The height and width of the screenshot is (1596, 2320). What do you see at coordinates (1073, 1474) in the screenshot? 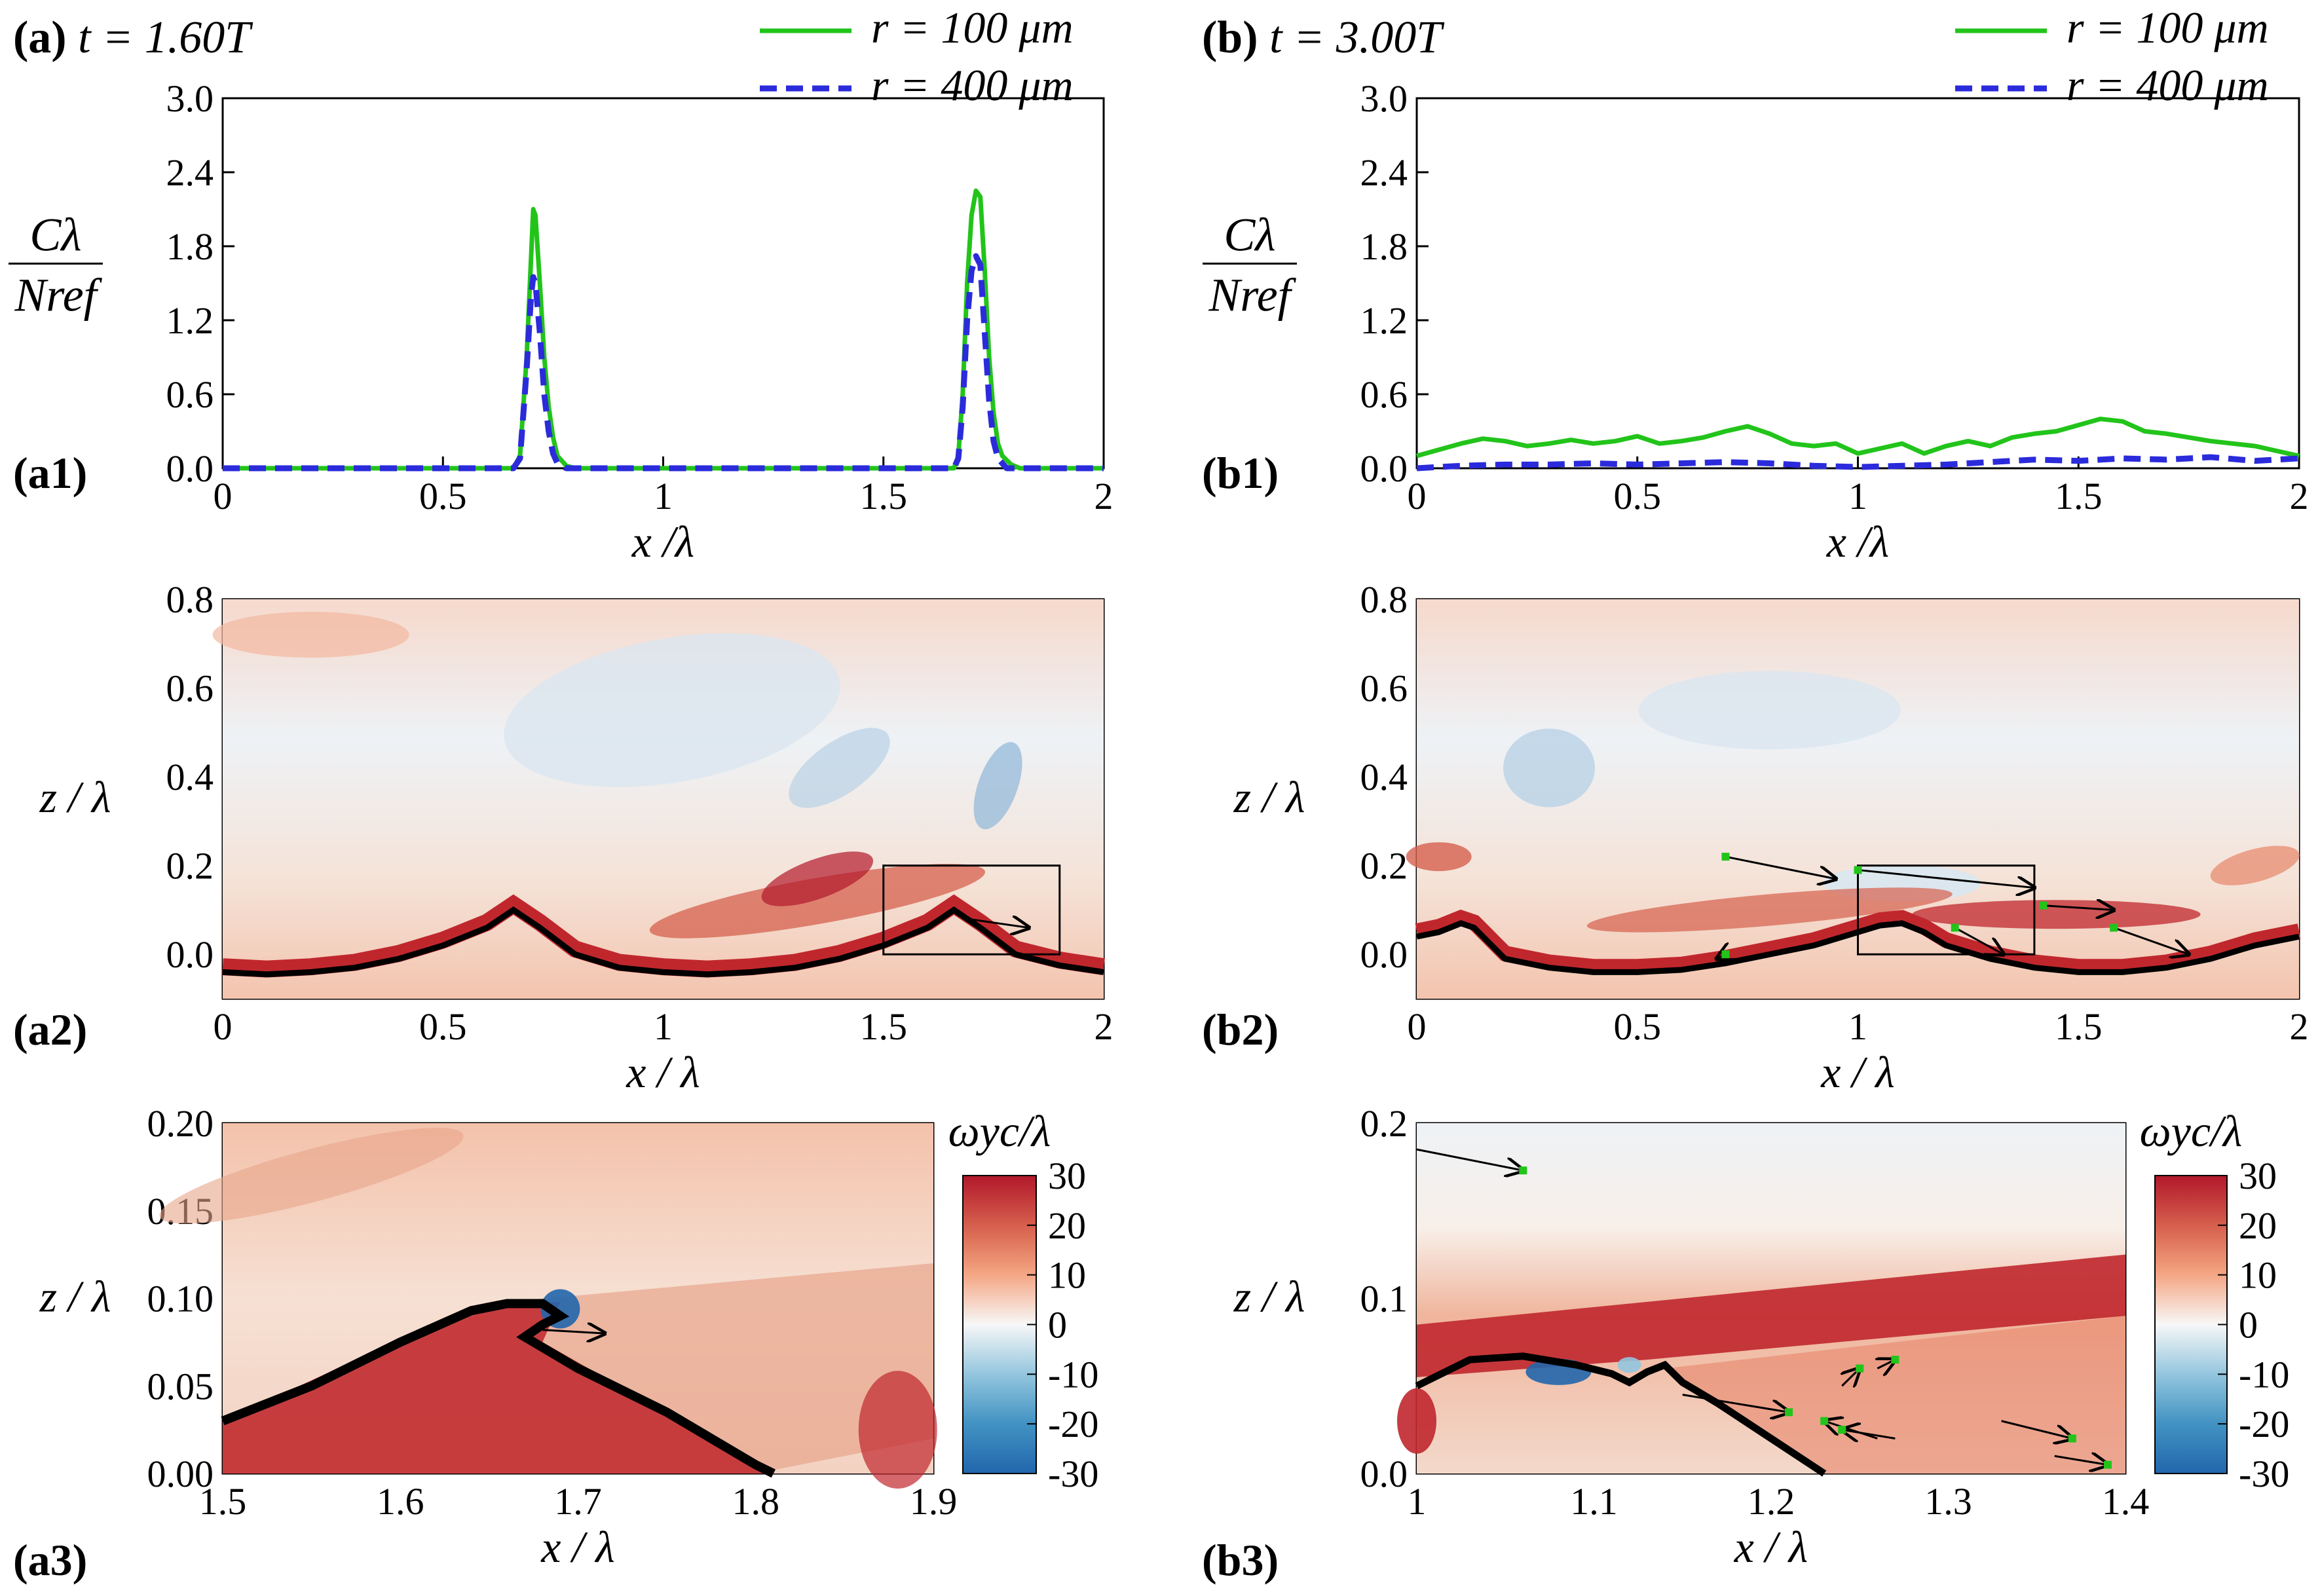
I see `colorbar-tick-label: -30` at bounding box center [1073, 1474].